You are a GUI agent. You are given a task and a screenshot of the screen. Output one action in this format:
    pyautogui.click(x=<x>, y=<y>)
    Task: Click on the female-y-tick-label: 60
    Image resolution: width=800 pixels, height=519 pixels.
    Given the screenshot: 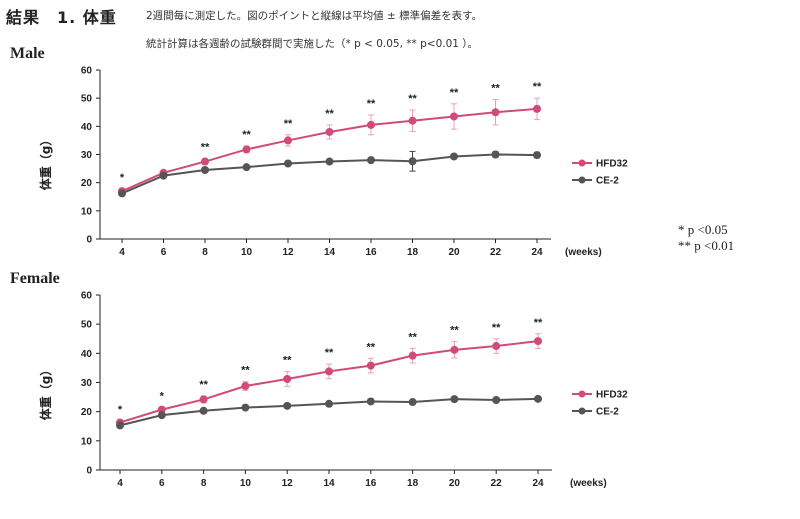 What is the action you would take?
    pyautogui.click(x=87, y=296)
    